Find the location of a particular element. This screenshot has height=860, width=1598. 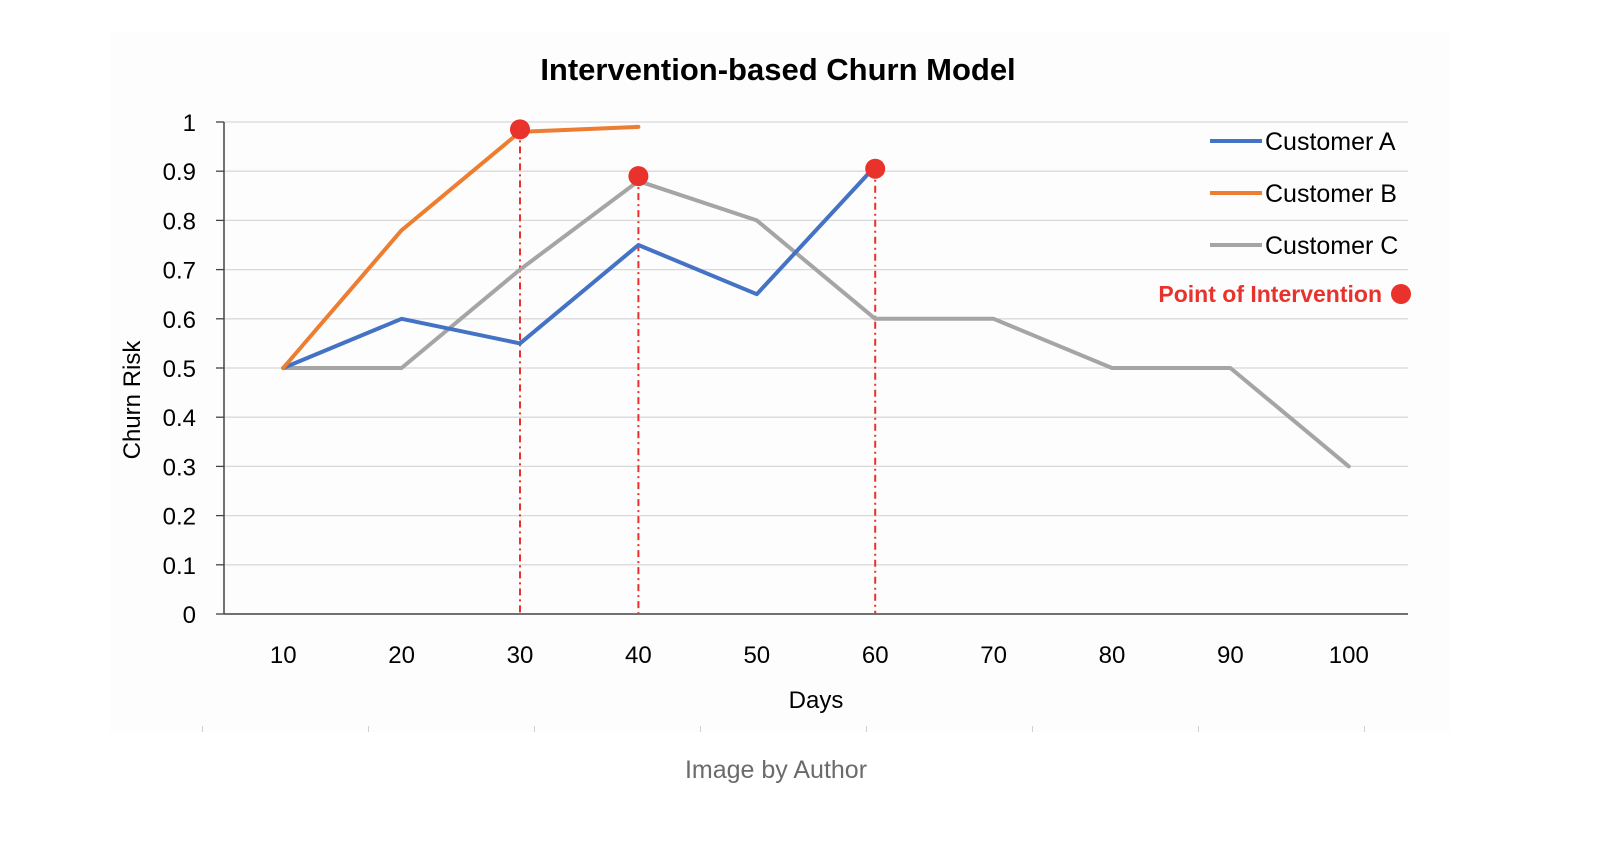

image-caption: Image by Author is located at coordinates (776, 770).